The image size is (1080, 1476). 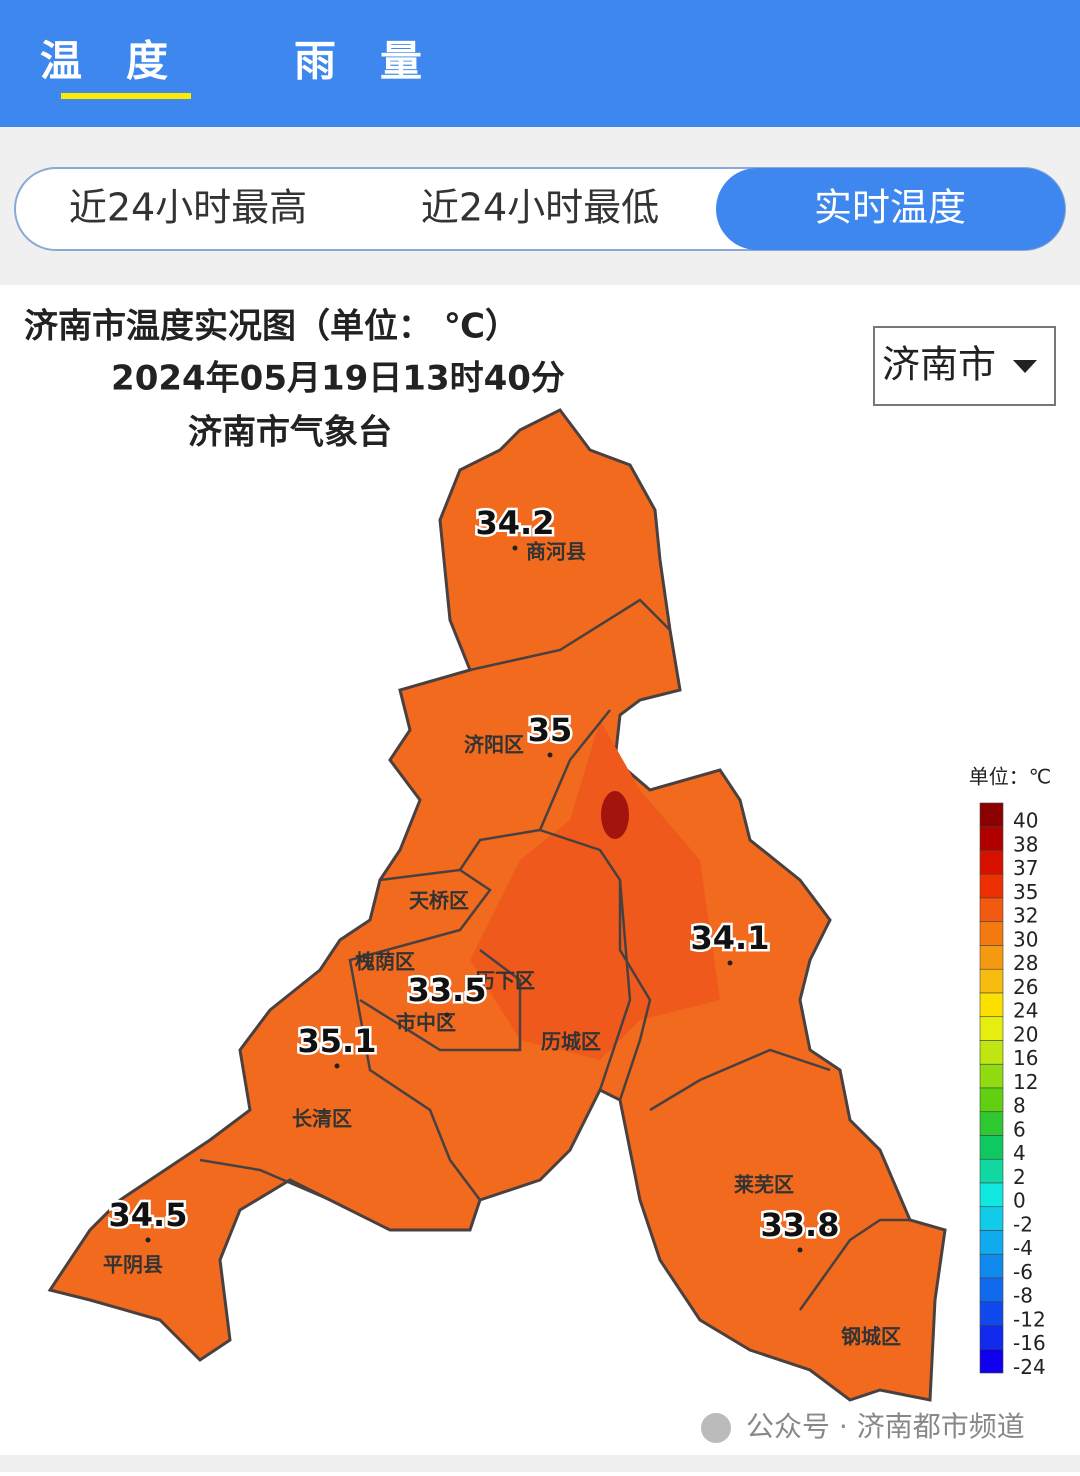 What do you see at coordinates (337, 1041) in the screenshot?
I see `temperature-reading: 35.1` at bounding box center [337, 1041].